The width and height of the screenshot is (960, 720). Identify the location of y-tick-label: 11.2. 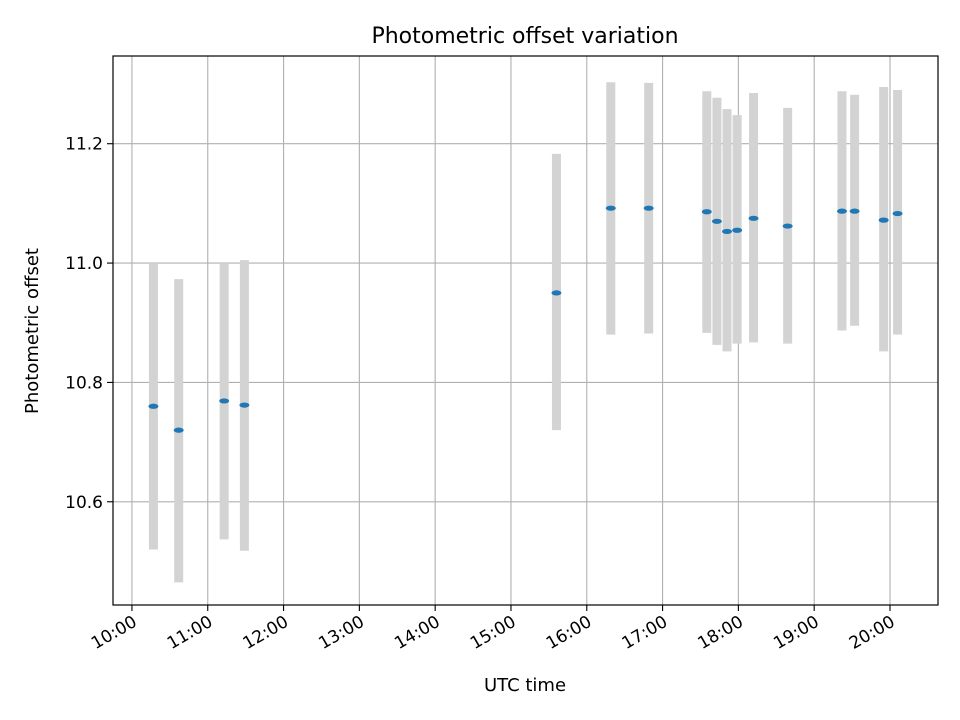
(84, 145).